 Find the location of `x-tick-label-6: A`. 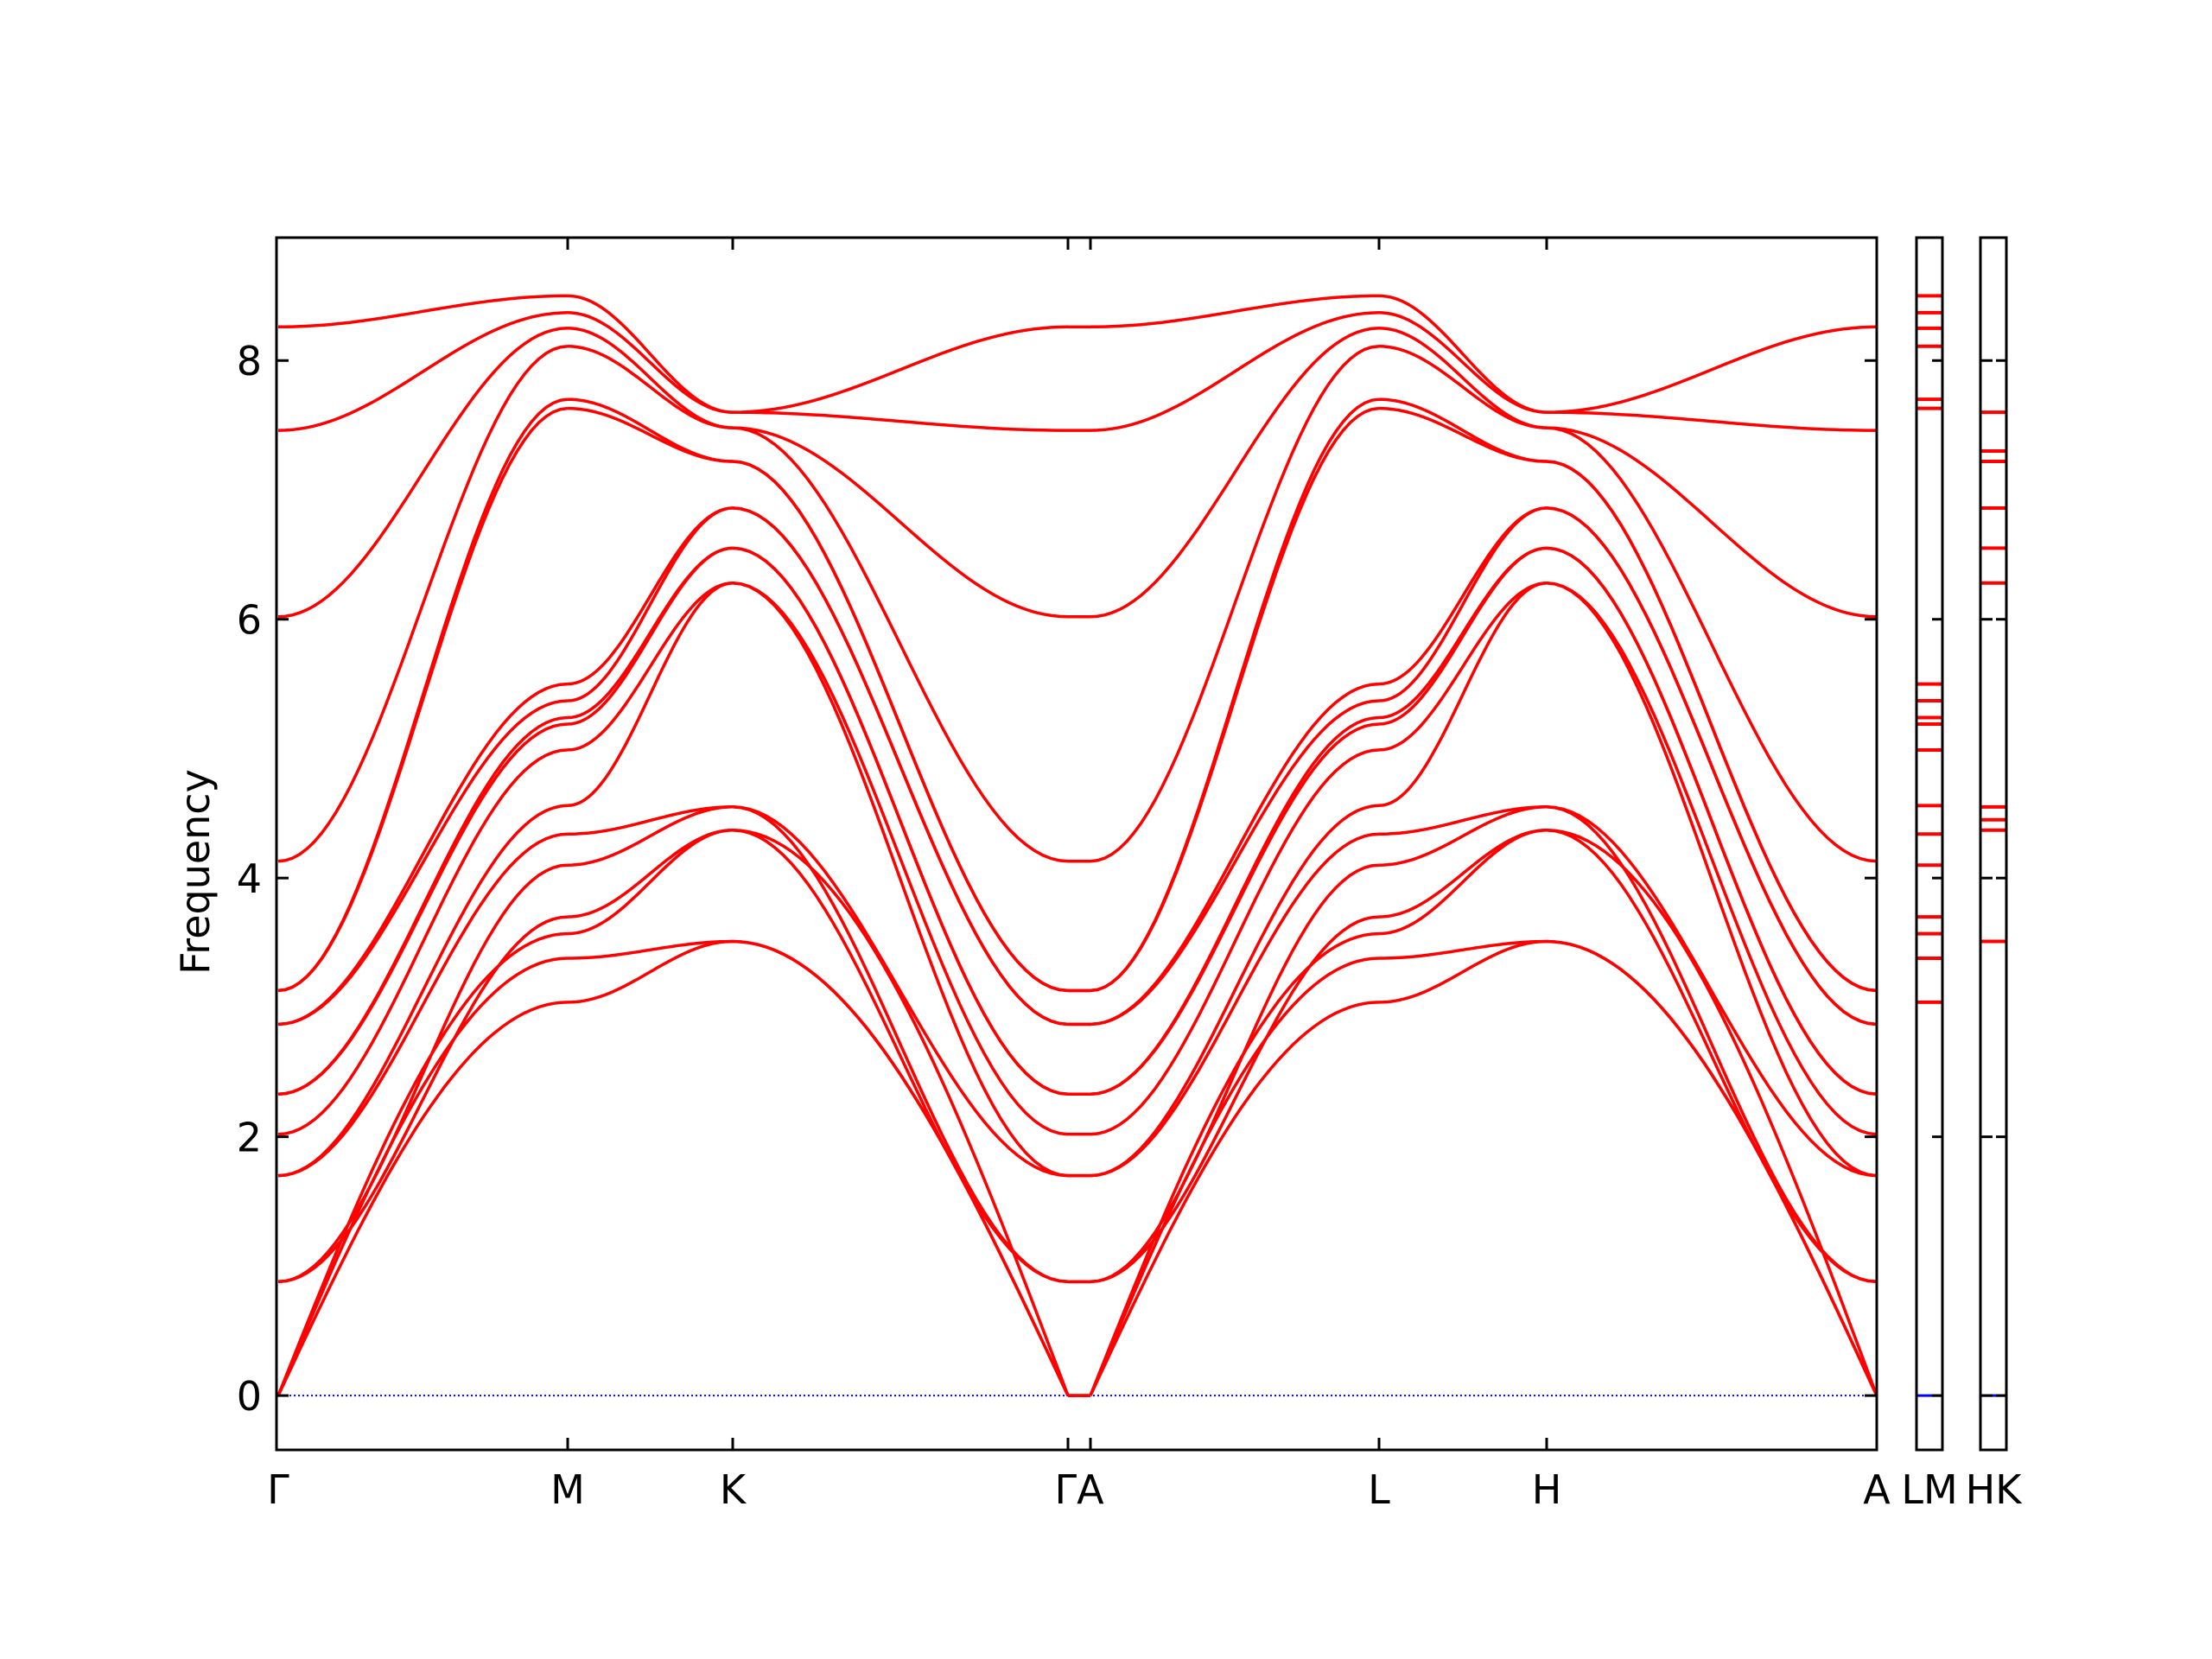

x-tick-label-6: A is located at coordinates (1877, 1489).